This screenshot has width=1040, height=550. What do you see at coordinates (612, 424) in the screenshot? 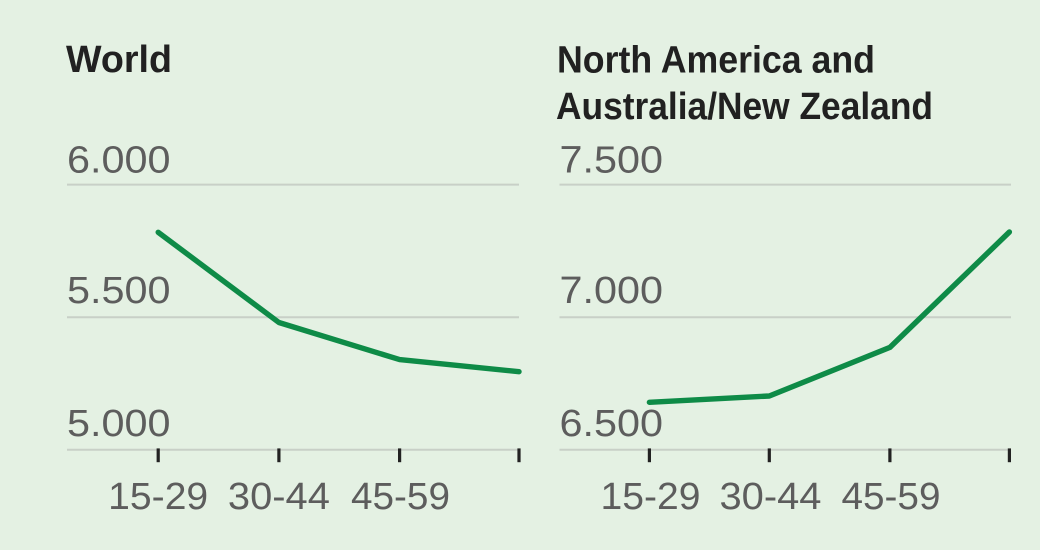
I see `svg-text: 6.500` at bounding box center [612, 424].